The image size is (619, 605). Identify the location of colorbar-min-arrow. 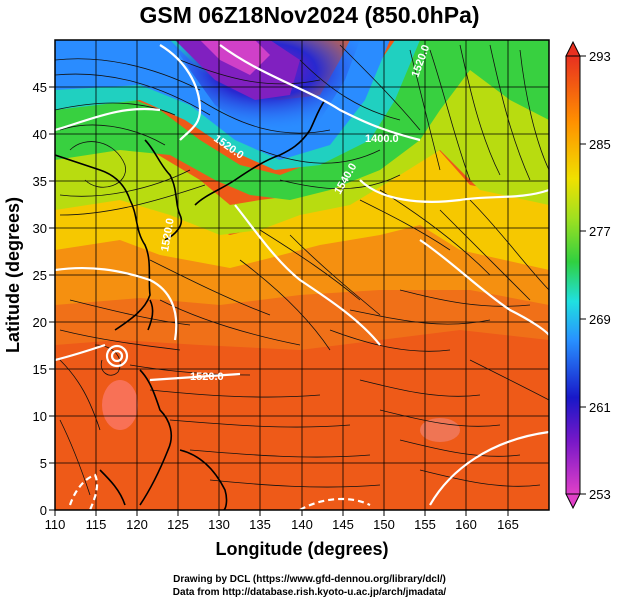
(573, 501).